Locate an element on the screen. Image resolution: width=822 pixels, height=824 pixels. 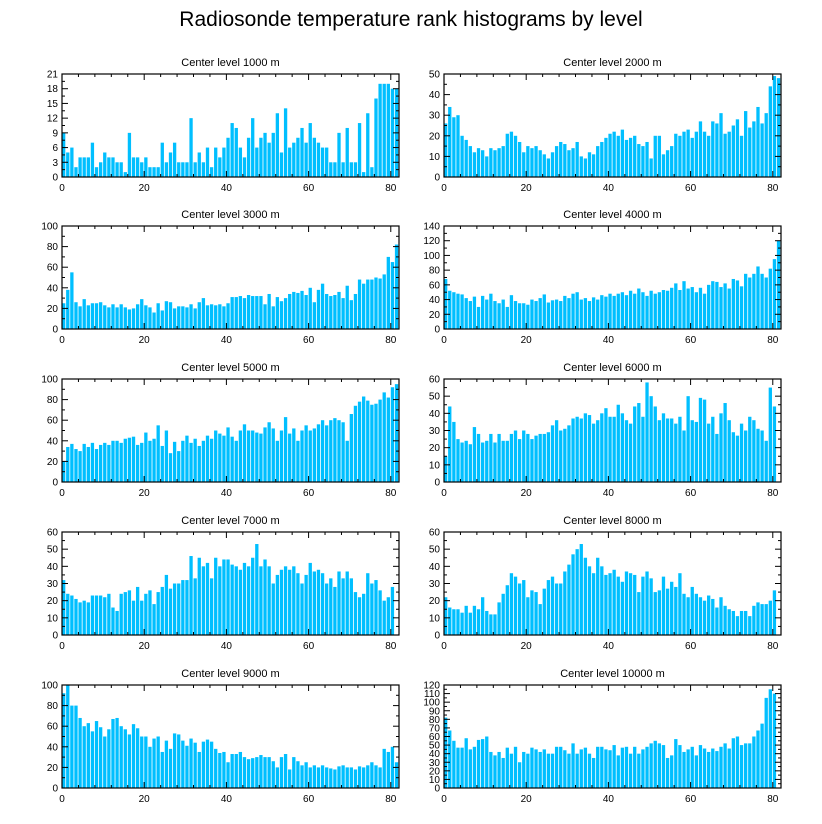
y-tick-label: 20 is located at coordinates (53, 768).